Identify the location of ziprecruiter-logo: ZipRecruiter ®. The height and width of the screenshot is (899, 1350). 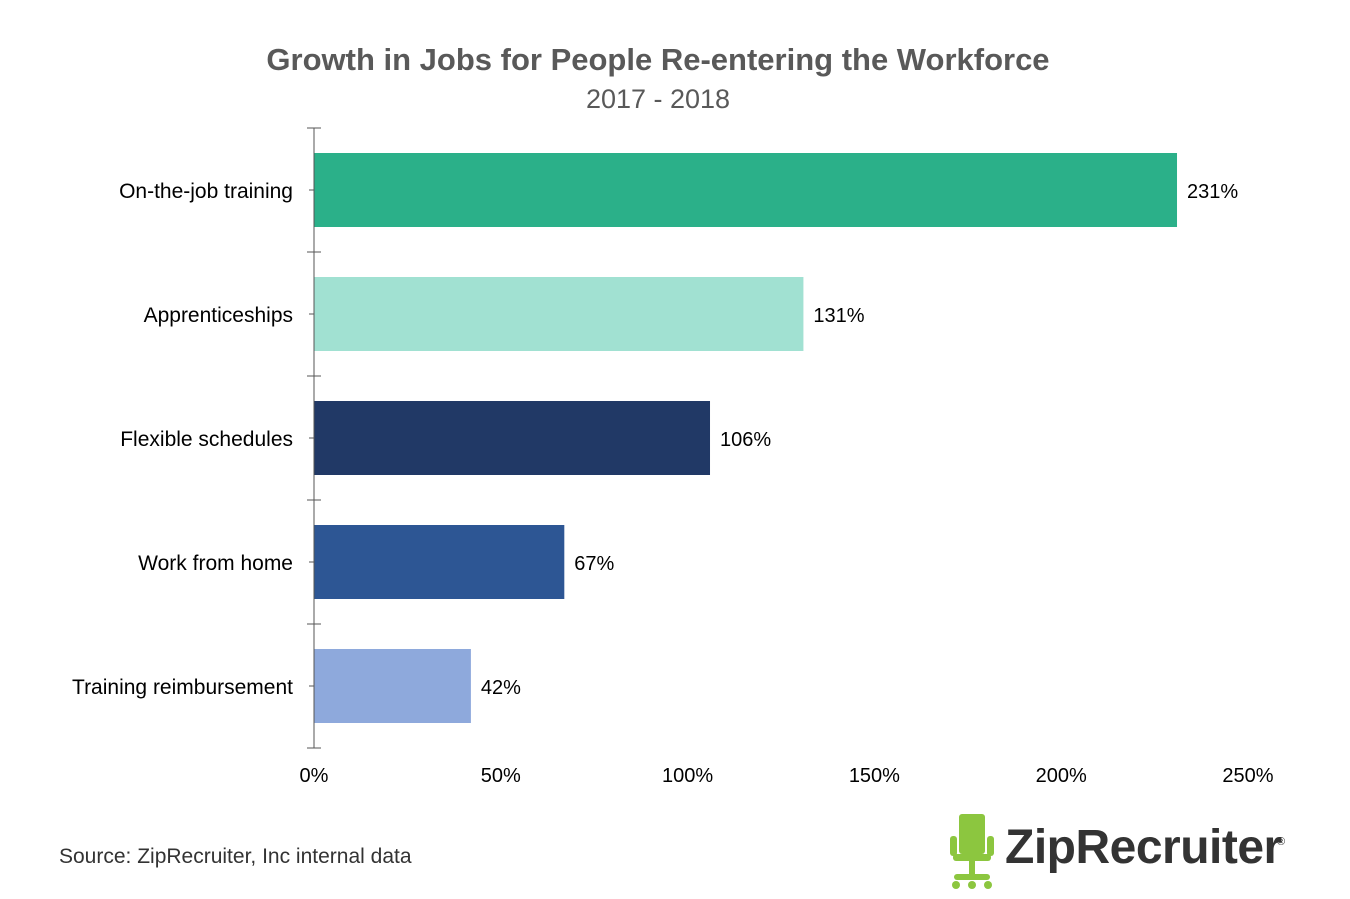
(1120, 854).